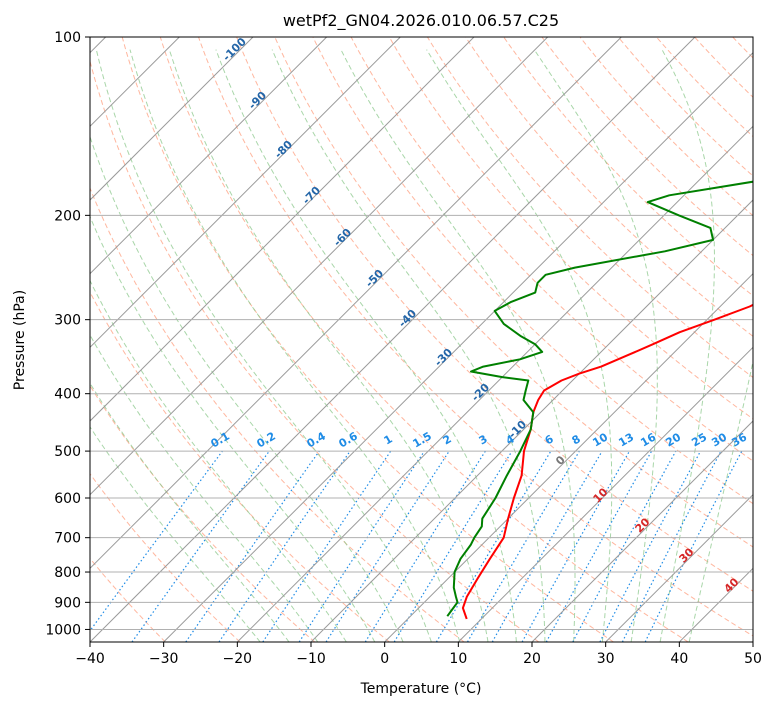 The height and width of the screenshot is (708, 775). Describe the element at coordinates (67, 321) in the screenshot. I see `y-tick-label: 300` at that location.